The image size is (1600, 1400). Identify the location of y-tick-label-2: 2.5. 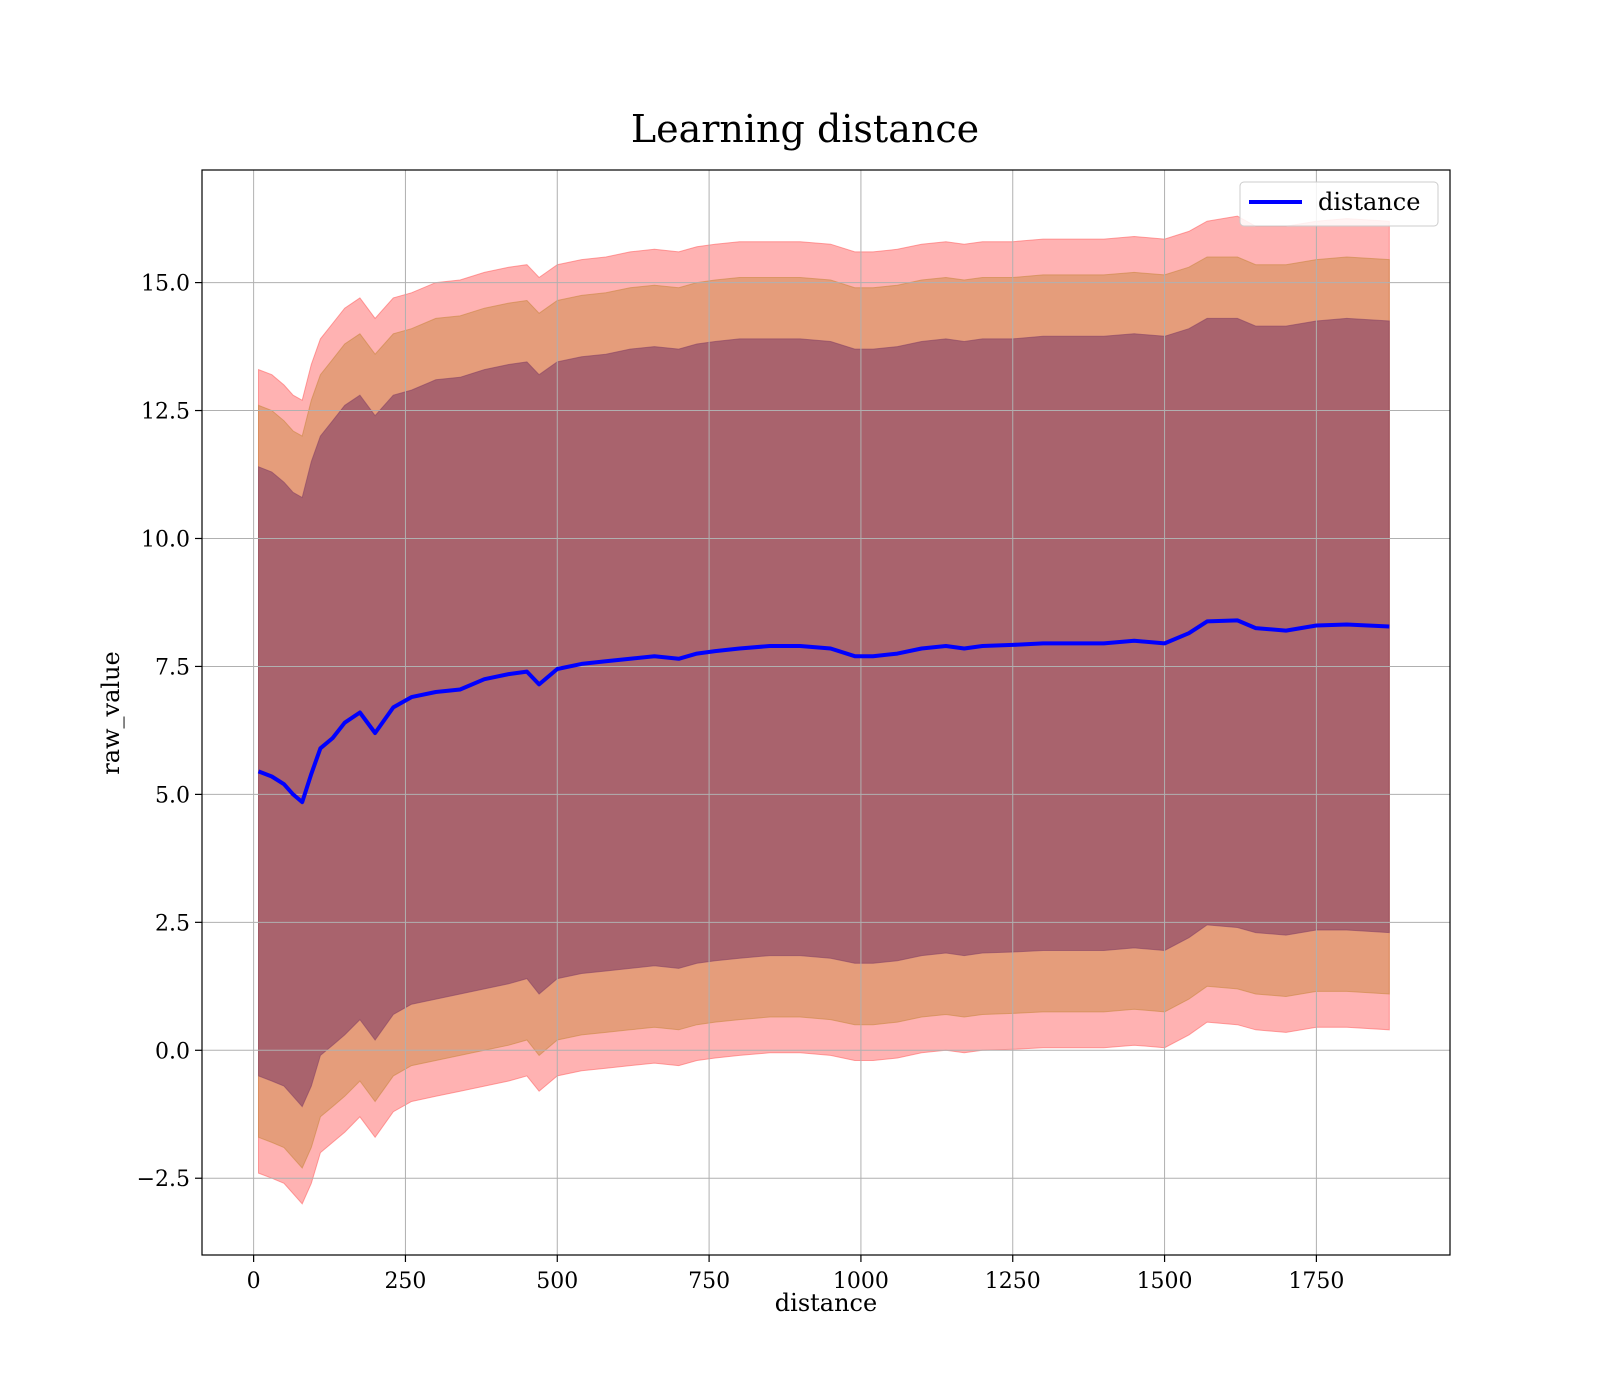
(172, 923).